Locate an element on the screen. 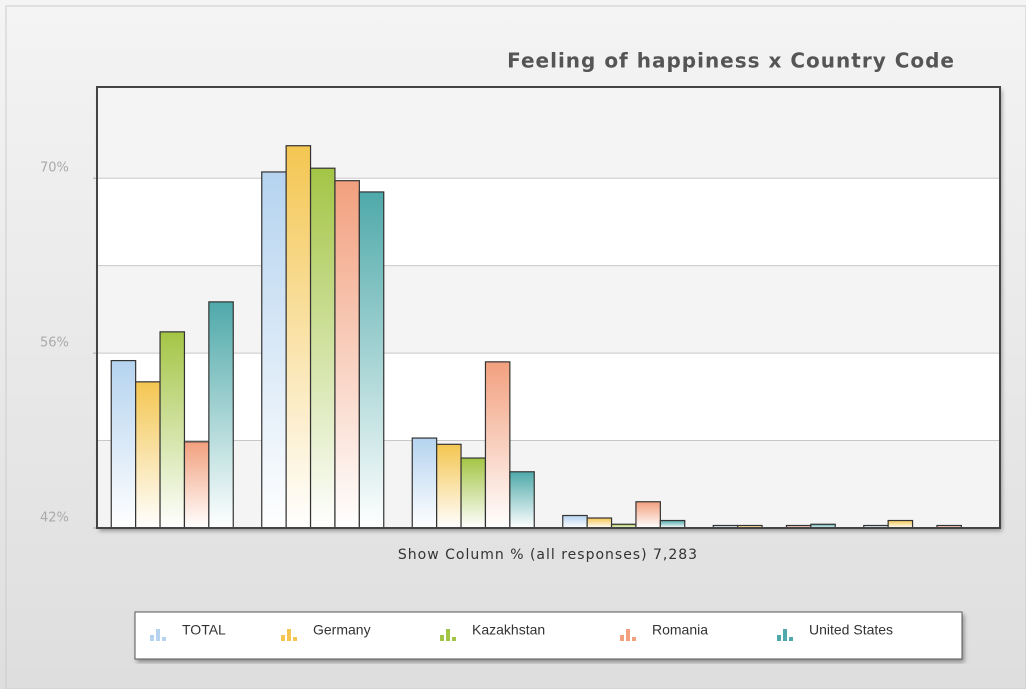  legend-label: TOTAL is located at coordinates (204, 630).